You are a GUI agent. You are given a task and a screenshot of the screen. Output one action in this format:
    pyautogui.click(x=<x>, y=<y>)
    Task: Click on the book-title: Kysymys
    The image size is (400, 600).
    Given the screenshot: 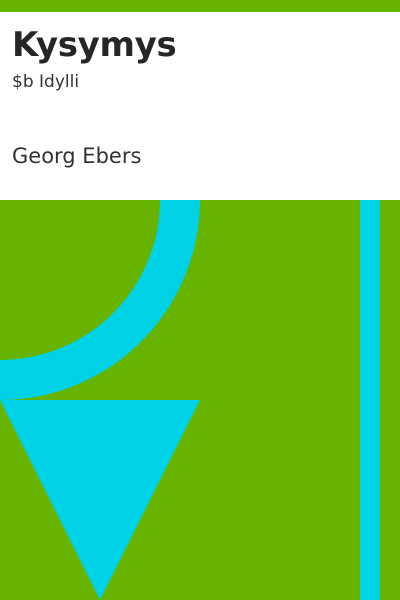 What is the action you would take?
    pyautogui.click(x=94, y=45)
    